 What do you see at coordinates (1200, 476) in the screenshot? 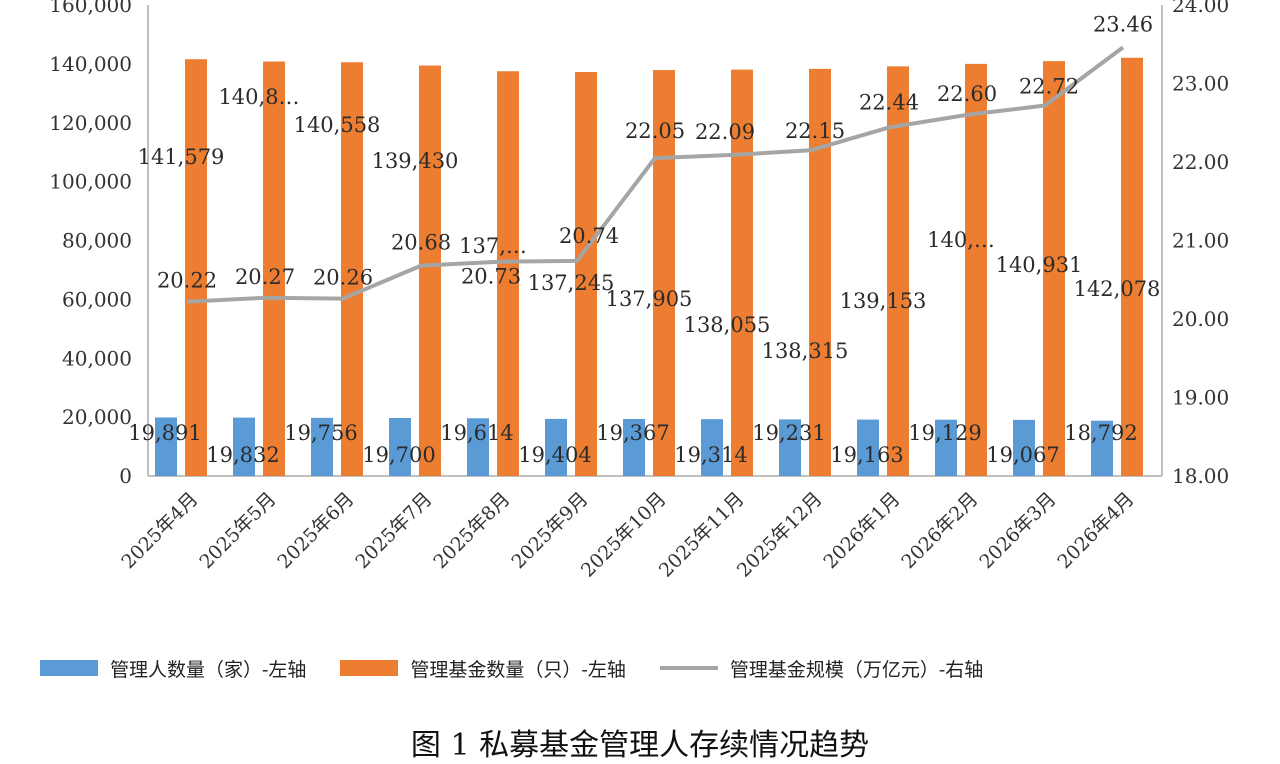
I see `y-right-tick-label: 18.00` at bounding box center [1200, 476].